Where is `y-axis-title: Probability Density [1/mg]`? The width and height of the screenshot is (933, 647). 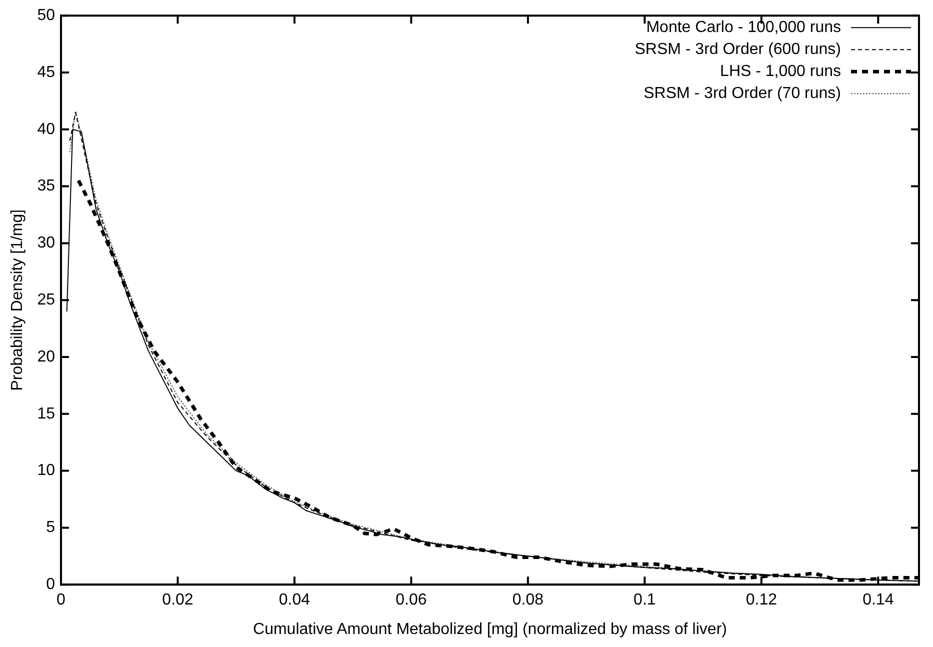
y-axis-title: Probability Density [1/mg] is located at coordinates (17, 300).